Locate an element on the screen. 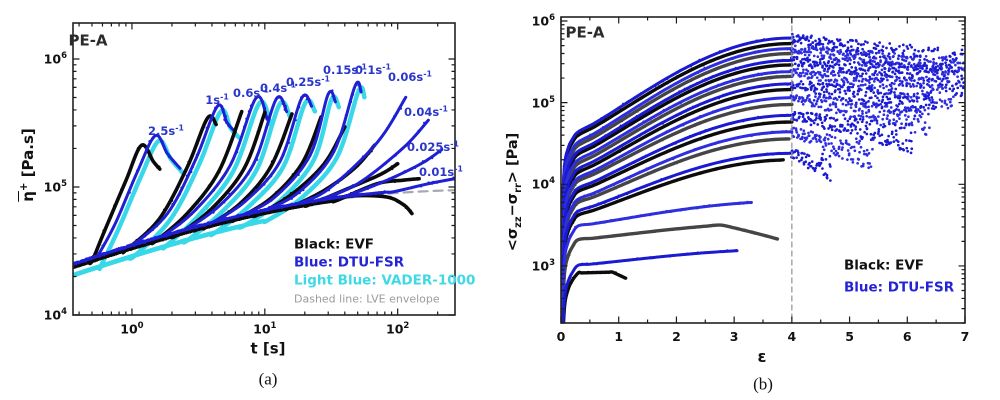 The width and height of the screenshot is (1000, 400). legend-item-a-0: Black: EVF is located at coordinates (334, 244).